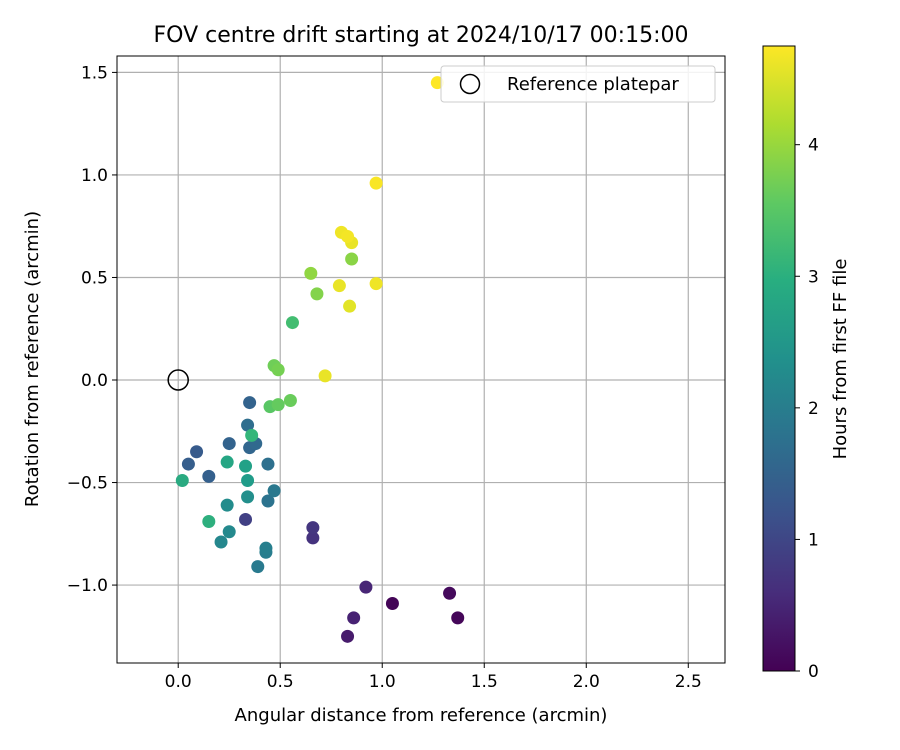 The height and width of the screenshot is (750, 900). What do you see at coordinates (586, 682) in the screenshot?
I see `x-tick-label: 2.0` at bounding box center [586, 682].